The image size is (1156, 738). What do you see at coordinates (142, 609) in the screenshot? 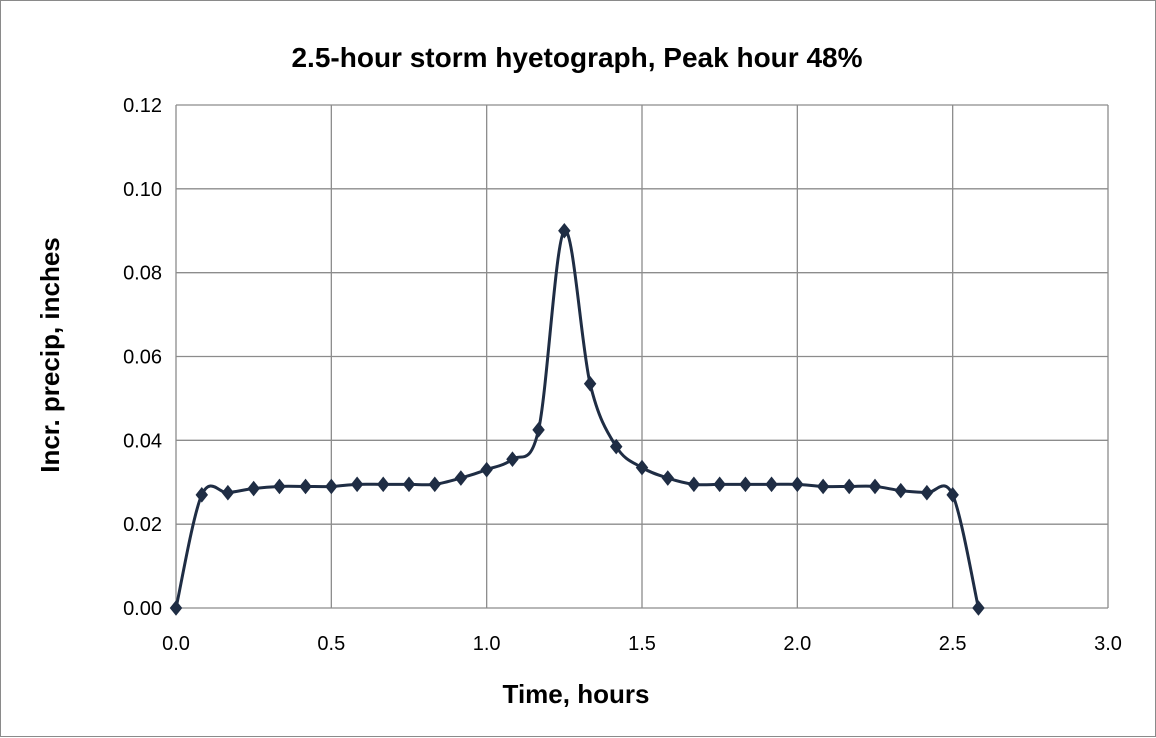
I see `y-tick-label: 0.00` at bounding box center [142, 609].